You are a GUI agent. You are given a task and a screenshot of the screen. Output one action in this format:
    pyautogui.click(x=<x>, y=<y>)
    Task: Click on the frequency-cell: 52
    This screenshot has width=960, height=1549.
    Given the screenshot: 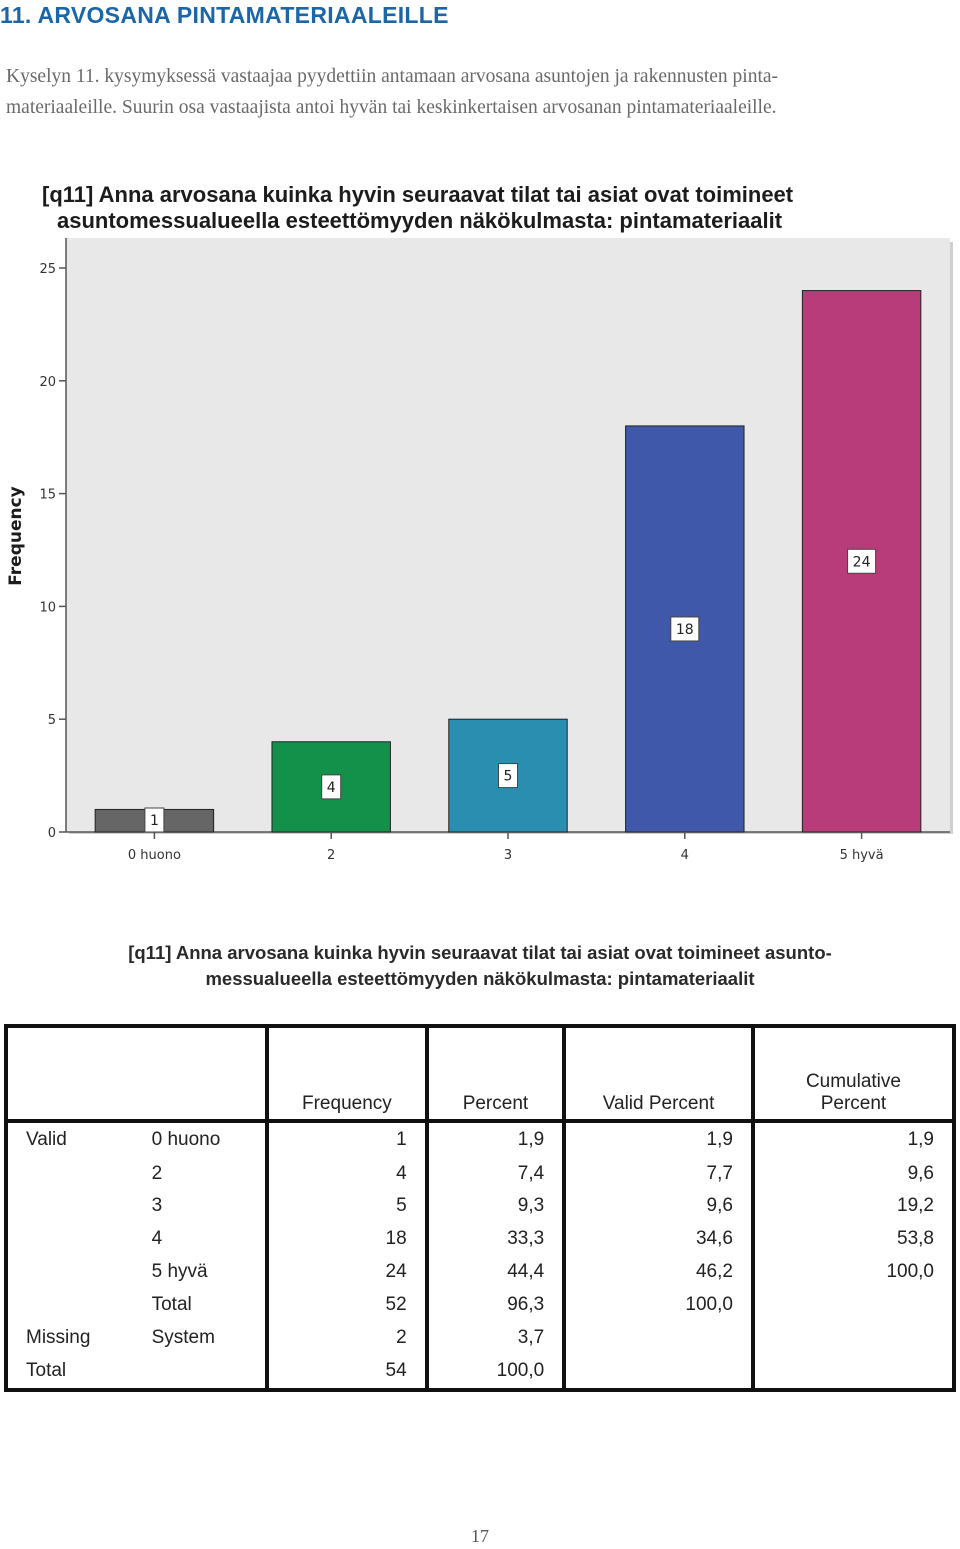 What is the action you would take?
    pyautogui.click(x=346, y=1305)
    